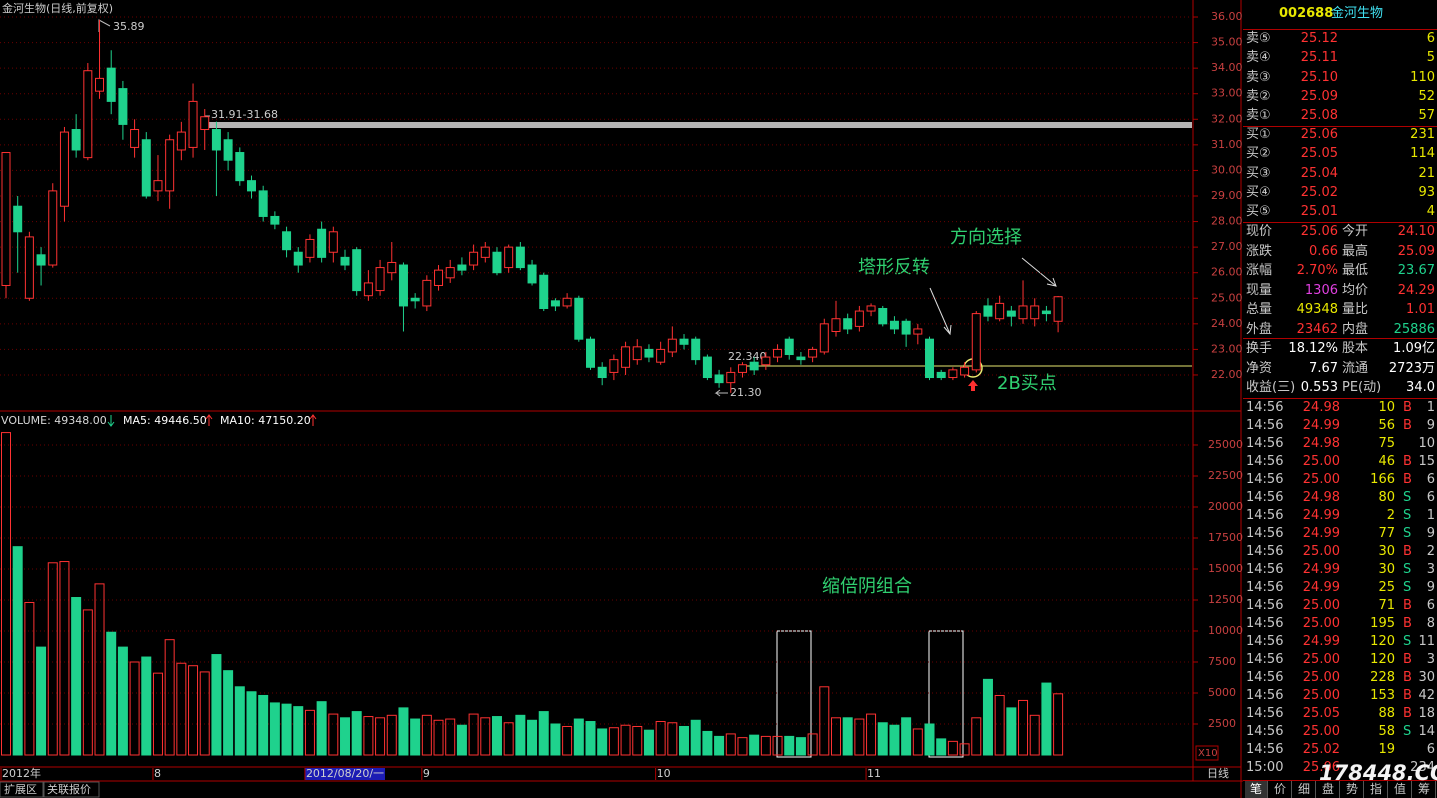 The height and width of the screenshot is (798, 1437). I want to click on book-volume: 93, so click(1426, 192).